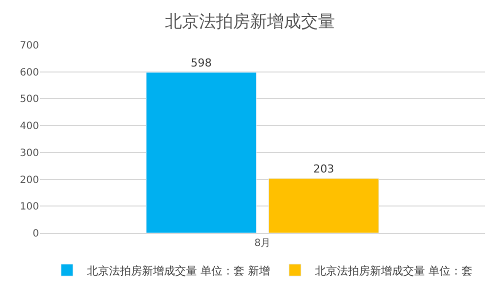  I want to click on x-tick-label: 8月, so click(262, 243).